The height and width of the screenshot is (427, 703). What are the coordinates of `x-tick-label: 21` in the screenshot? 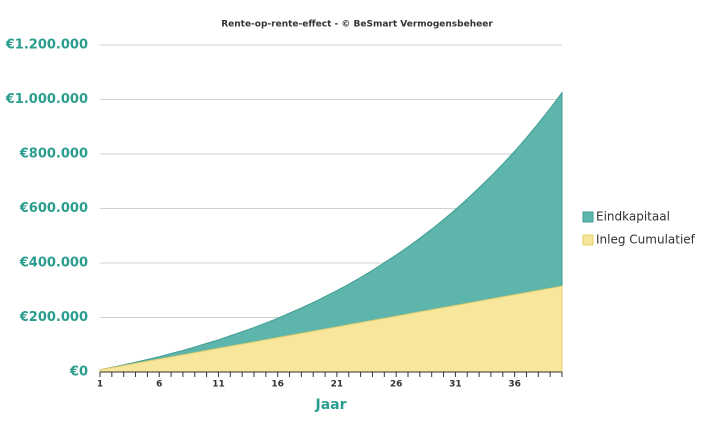 It's located at (337, 385).